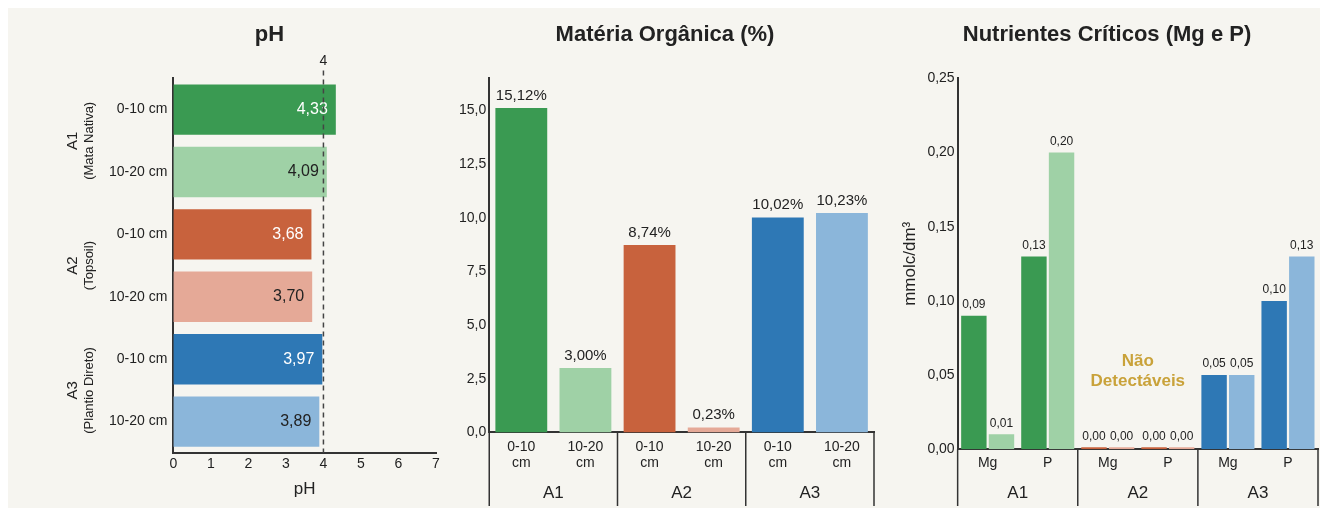 The image size is (1328, 522). I want to click on chart-title: Nutrientes Críticos (Mg e P), so click(1107, 34).